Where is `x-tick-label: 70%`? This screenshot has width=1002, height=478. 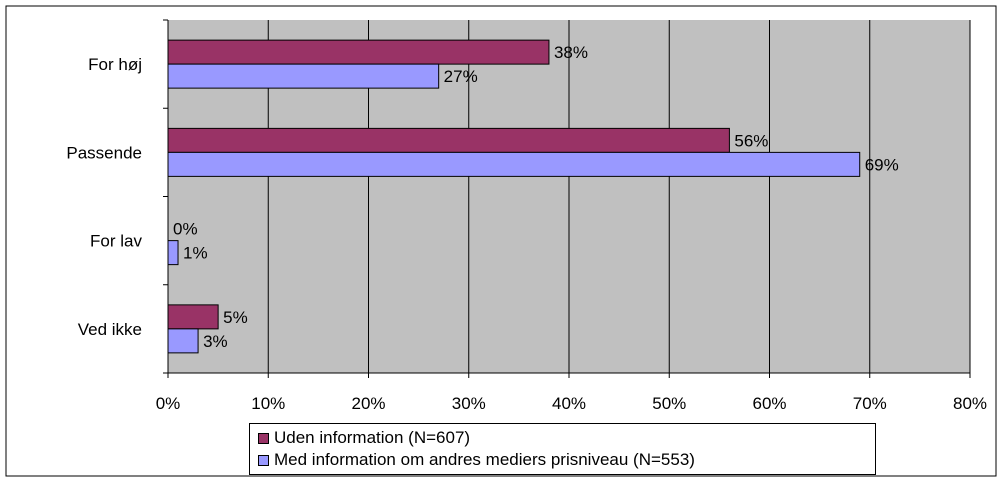 x-tick-label: 70% is located at coordinates (870, 403).